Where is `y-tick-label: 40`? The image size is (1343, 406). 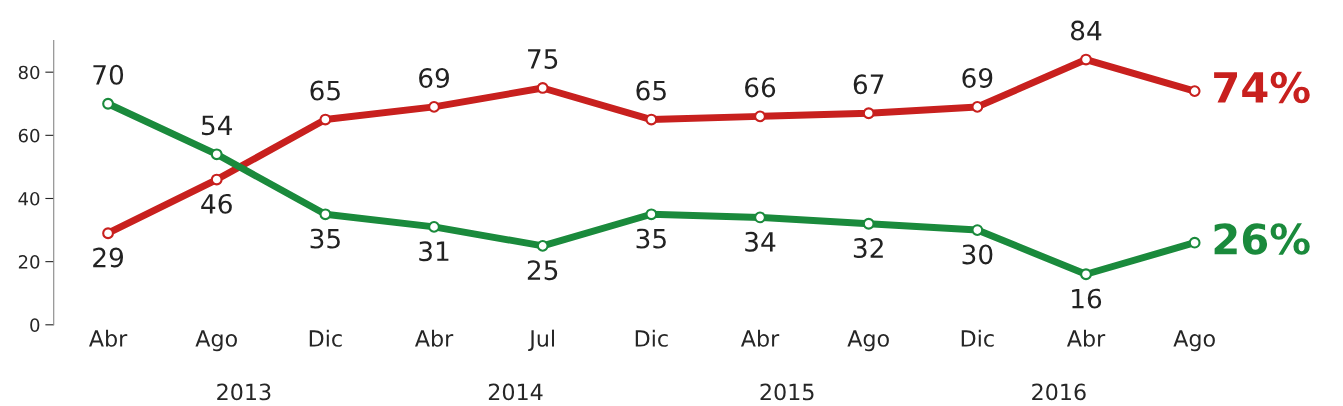
y-tick-label: 40 is located at coordinates (29, 198).